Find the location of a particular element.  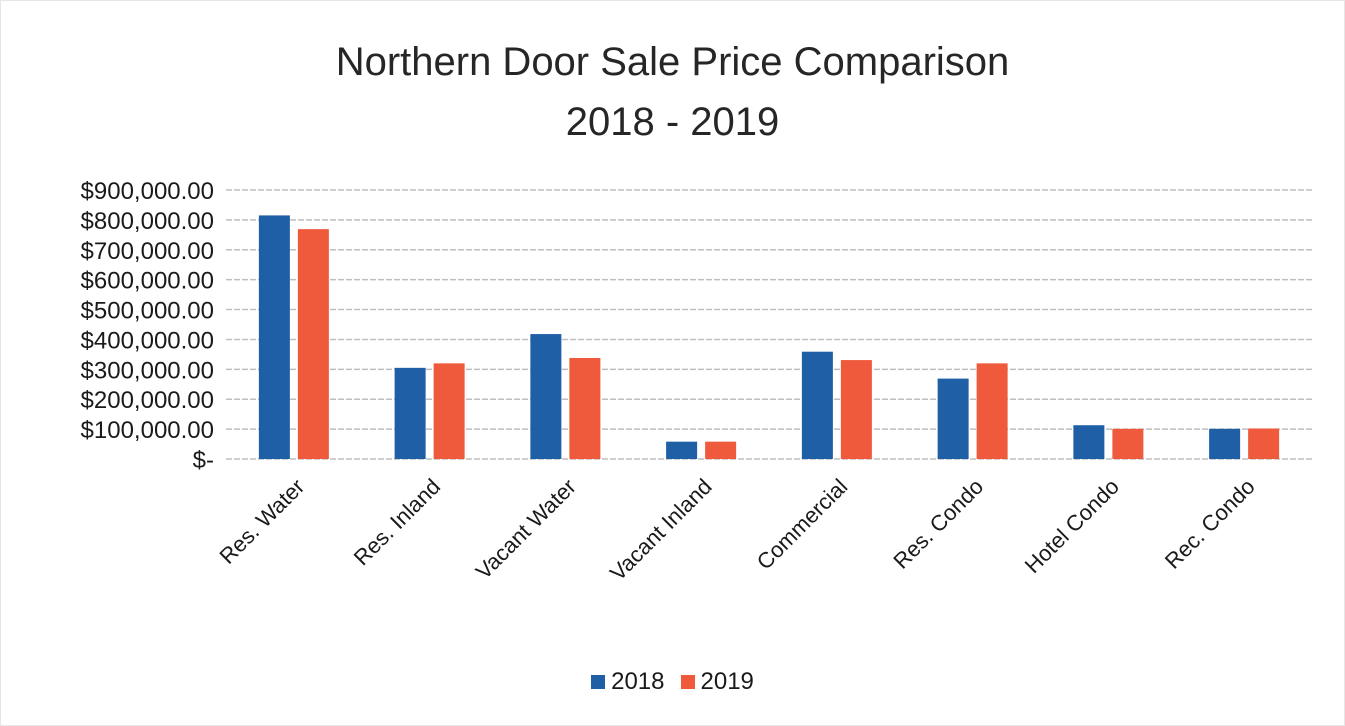

x-tick-label: Hotel Condo is located at coordinates (1072, 526).